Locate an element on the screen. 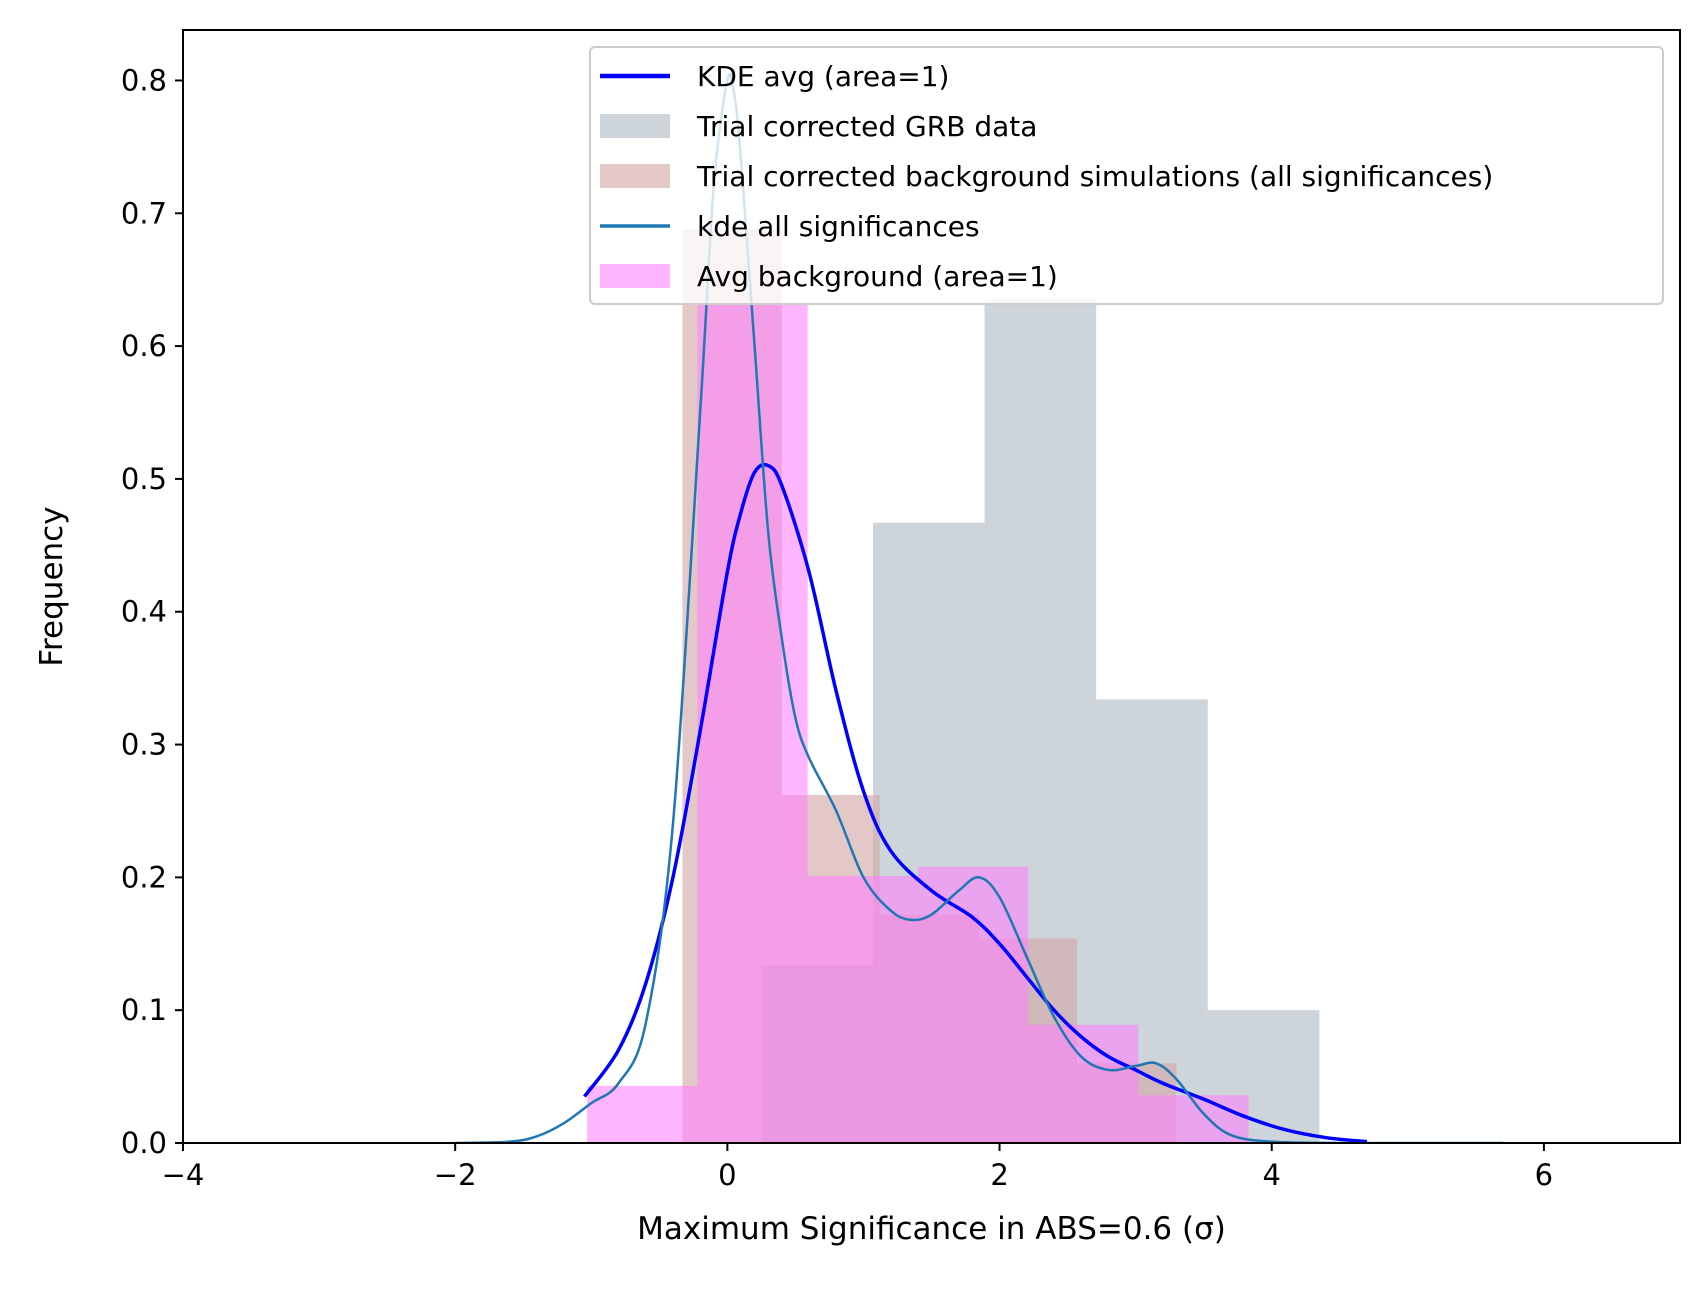 This screenshot has height=1298, width=1700. x-tick-label: 6 is located at coordinates (1544, 1175).